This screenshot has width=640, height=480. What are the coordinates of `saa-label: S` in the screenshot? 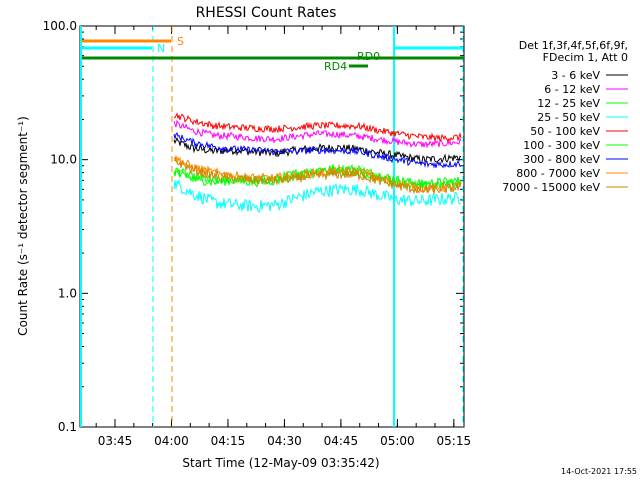 It's located at (180, 41).